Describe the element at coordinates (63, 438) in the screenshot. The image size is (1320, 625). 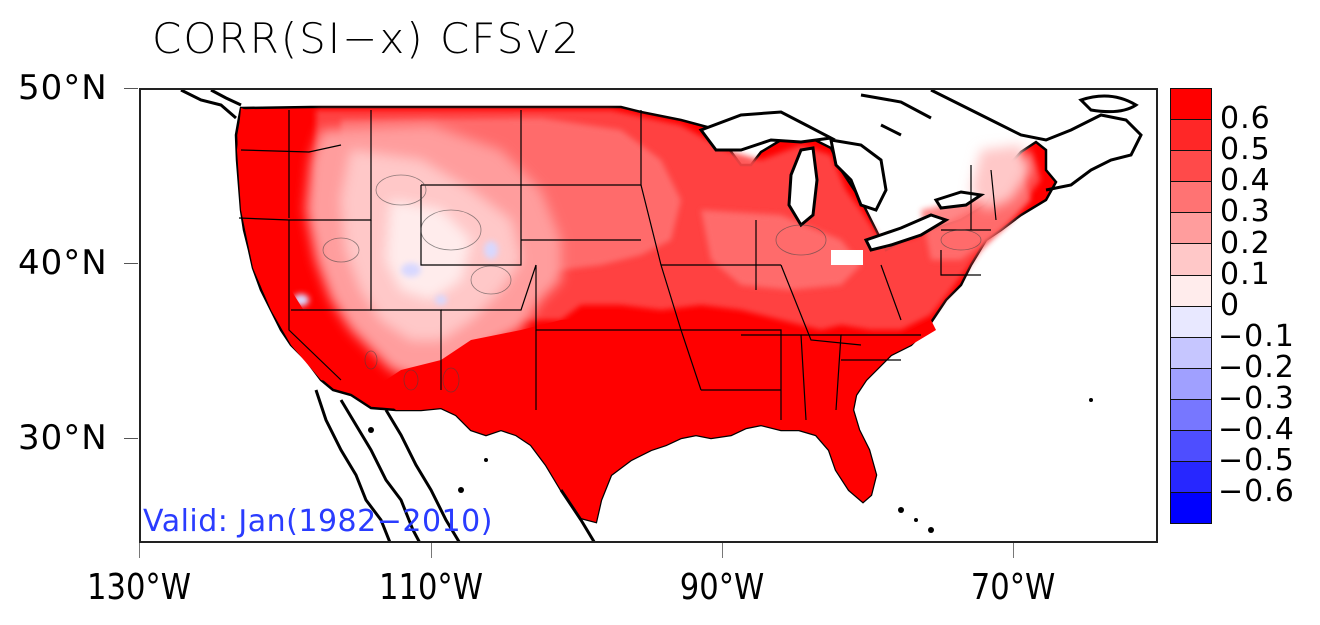
I see `y-tick-label: 30°N` at that location.